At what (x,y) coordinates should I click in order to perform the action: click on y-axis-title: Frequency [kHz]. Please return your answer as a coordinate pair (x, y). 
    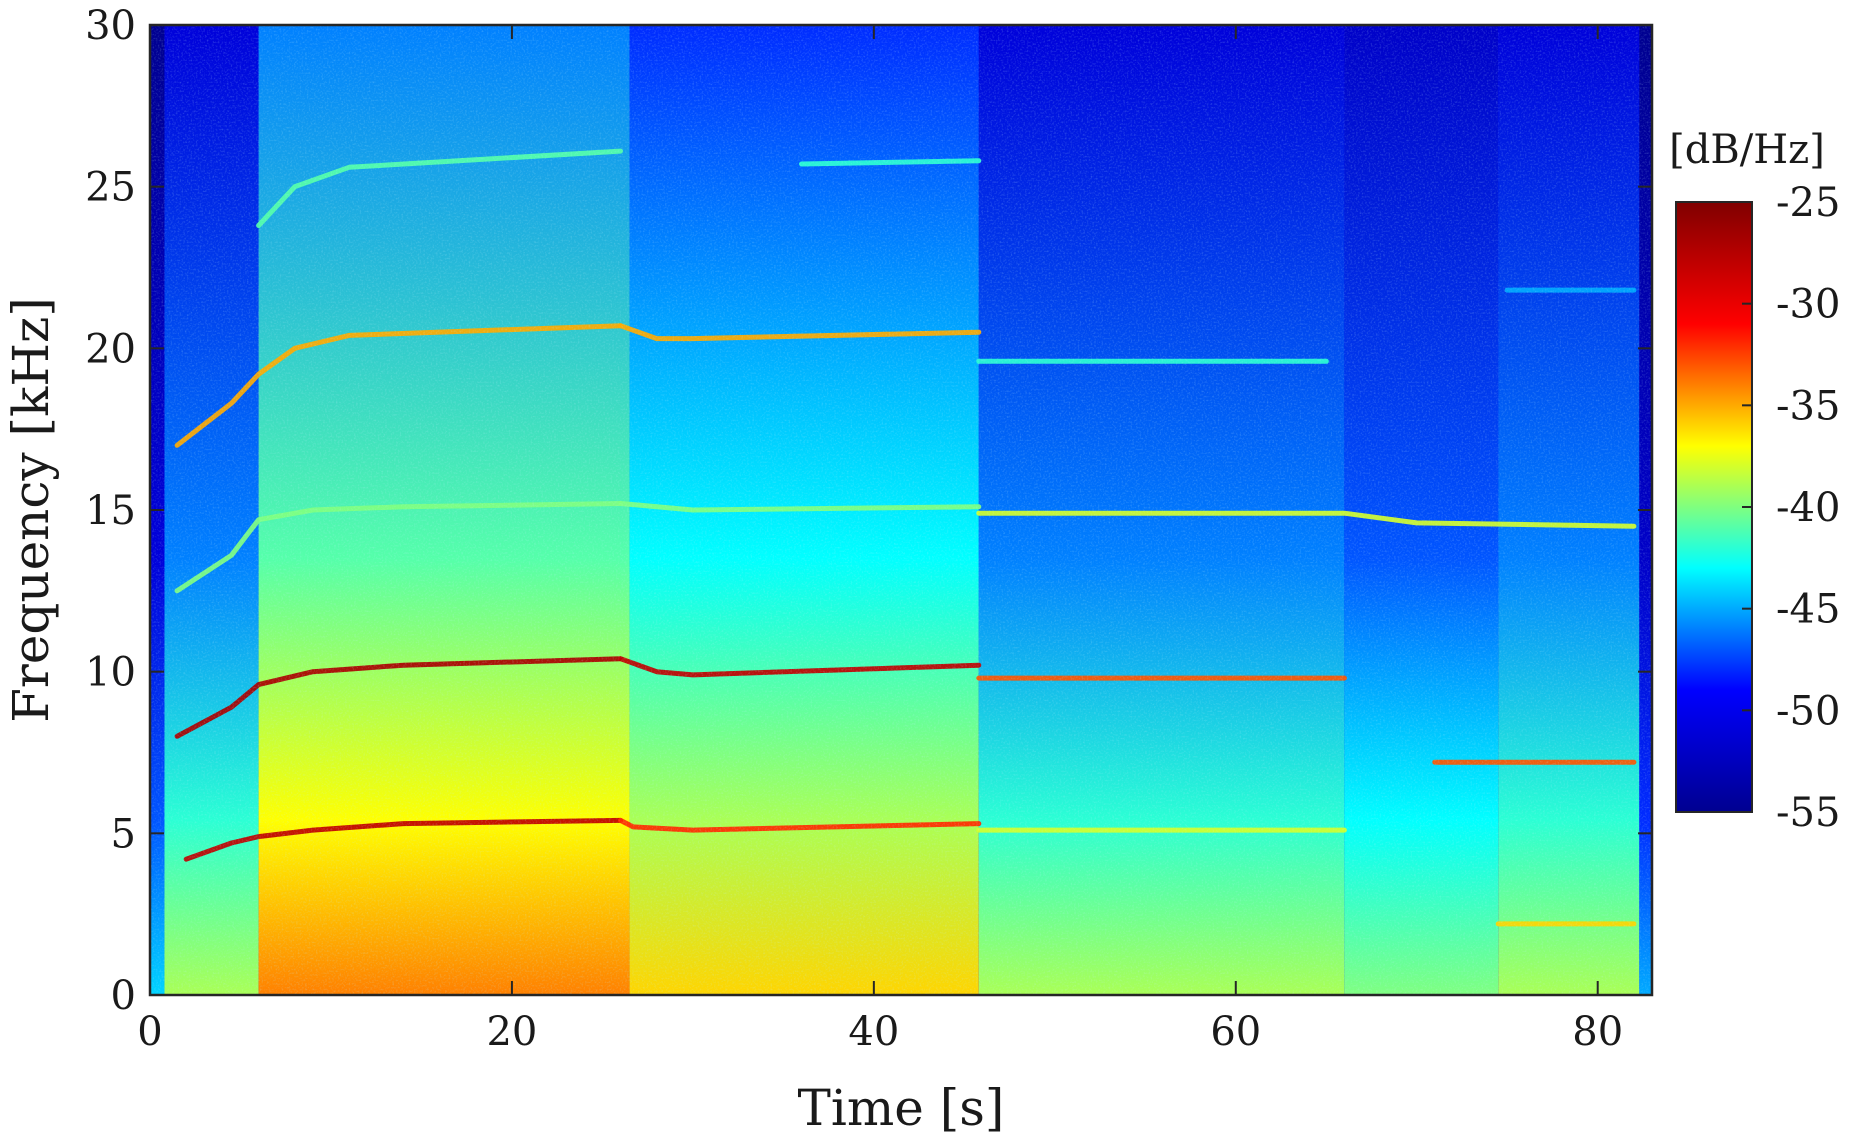
    Looking at the image, I should click on (31, 510).